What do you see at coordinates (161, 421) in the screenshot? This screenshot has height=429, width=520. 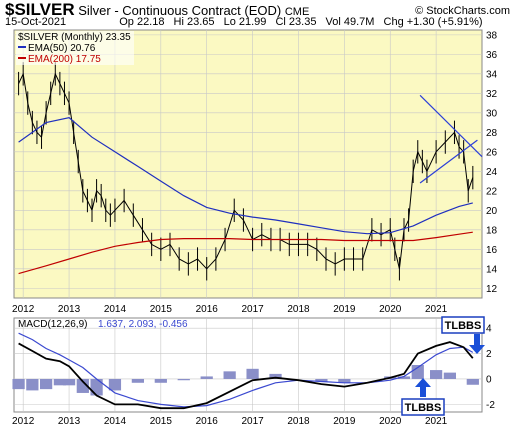 I see `x-tick-label: 2015` at bounding box center [161, 421].